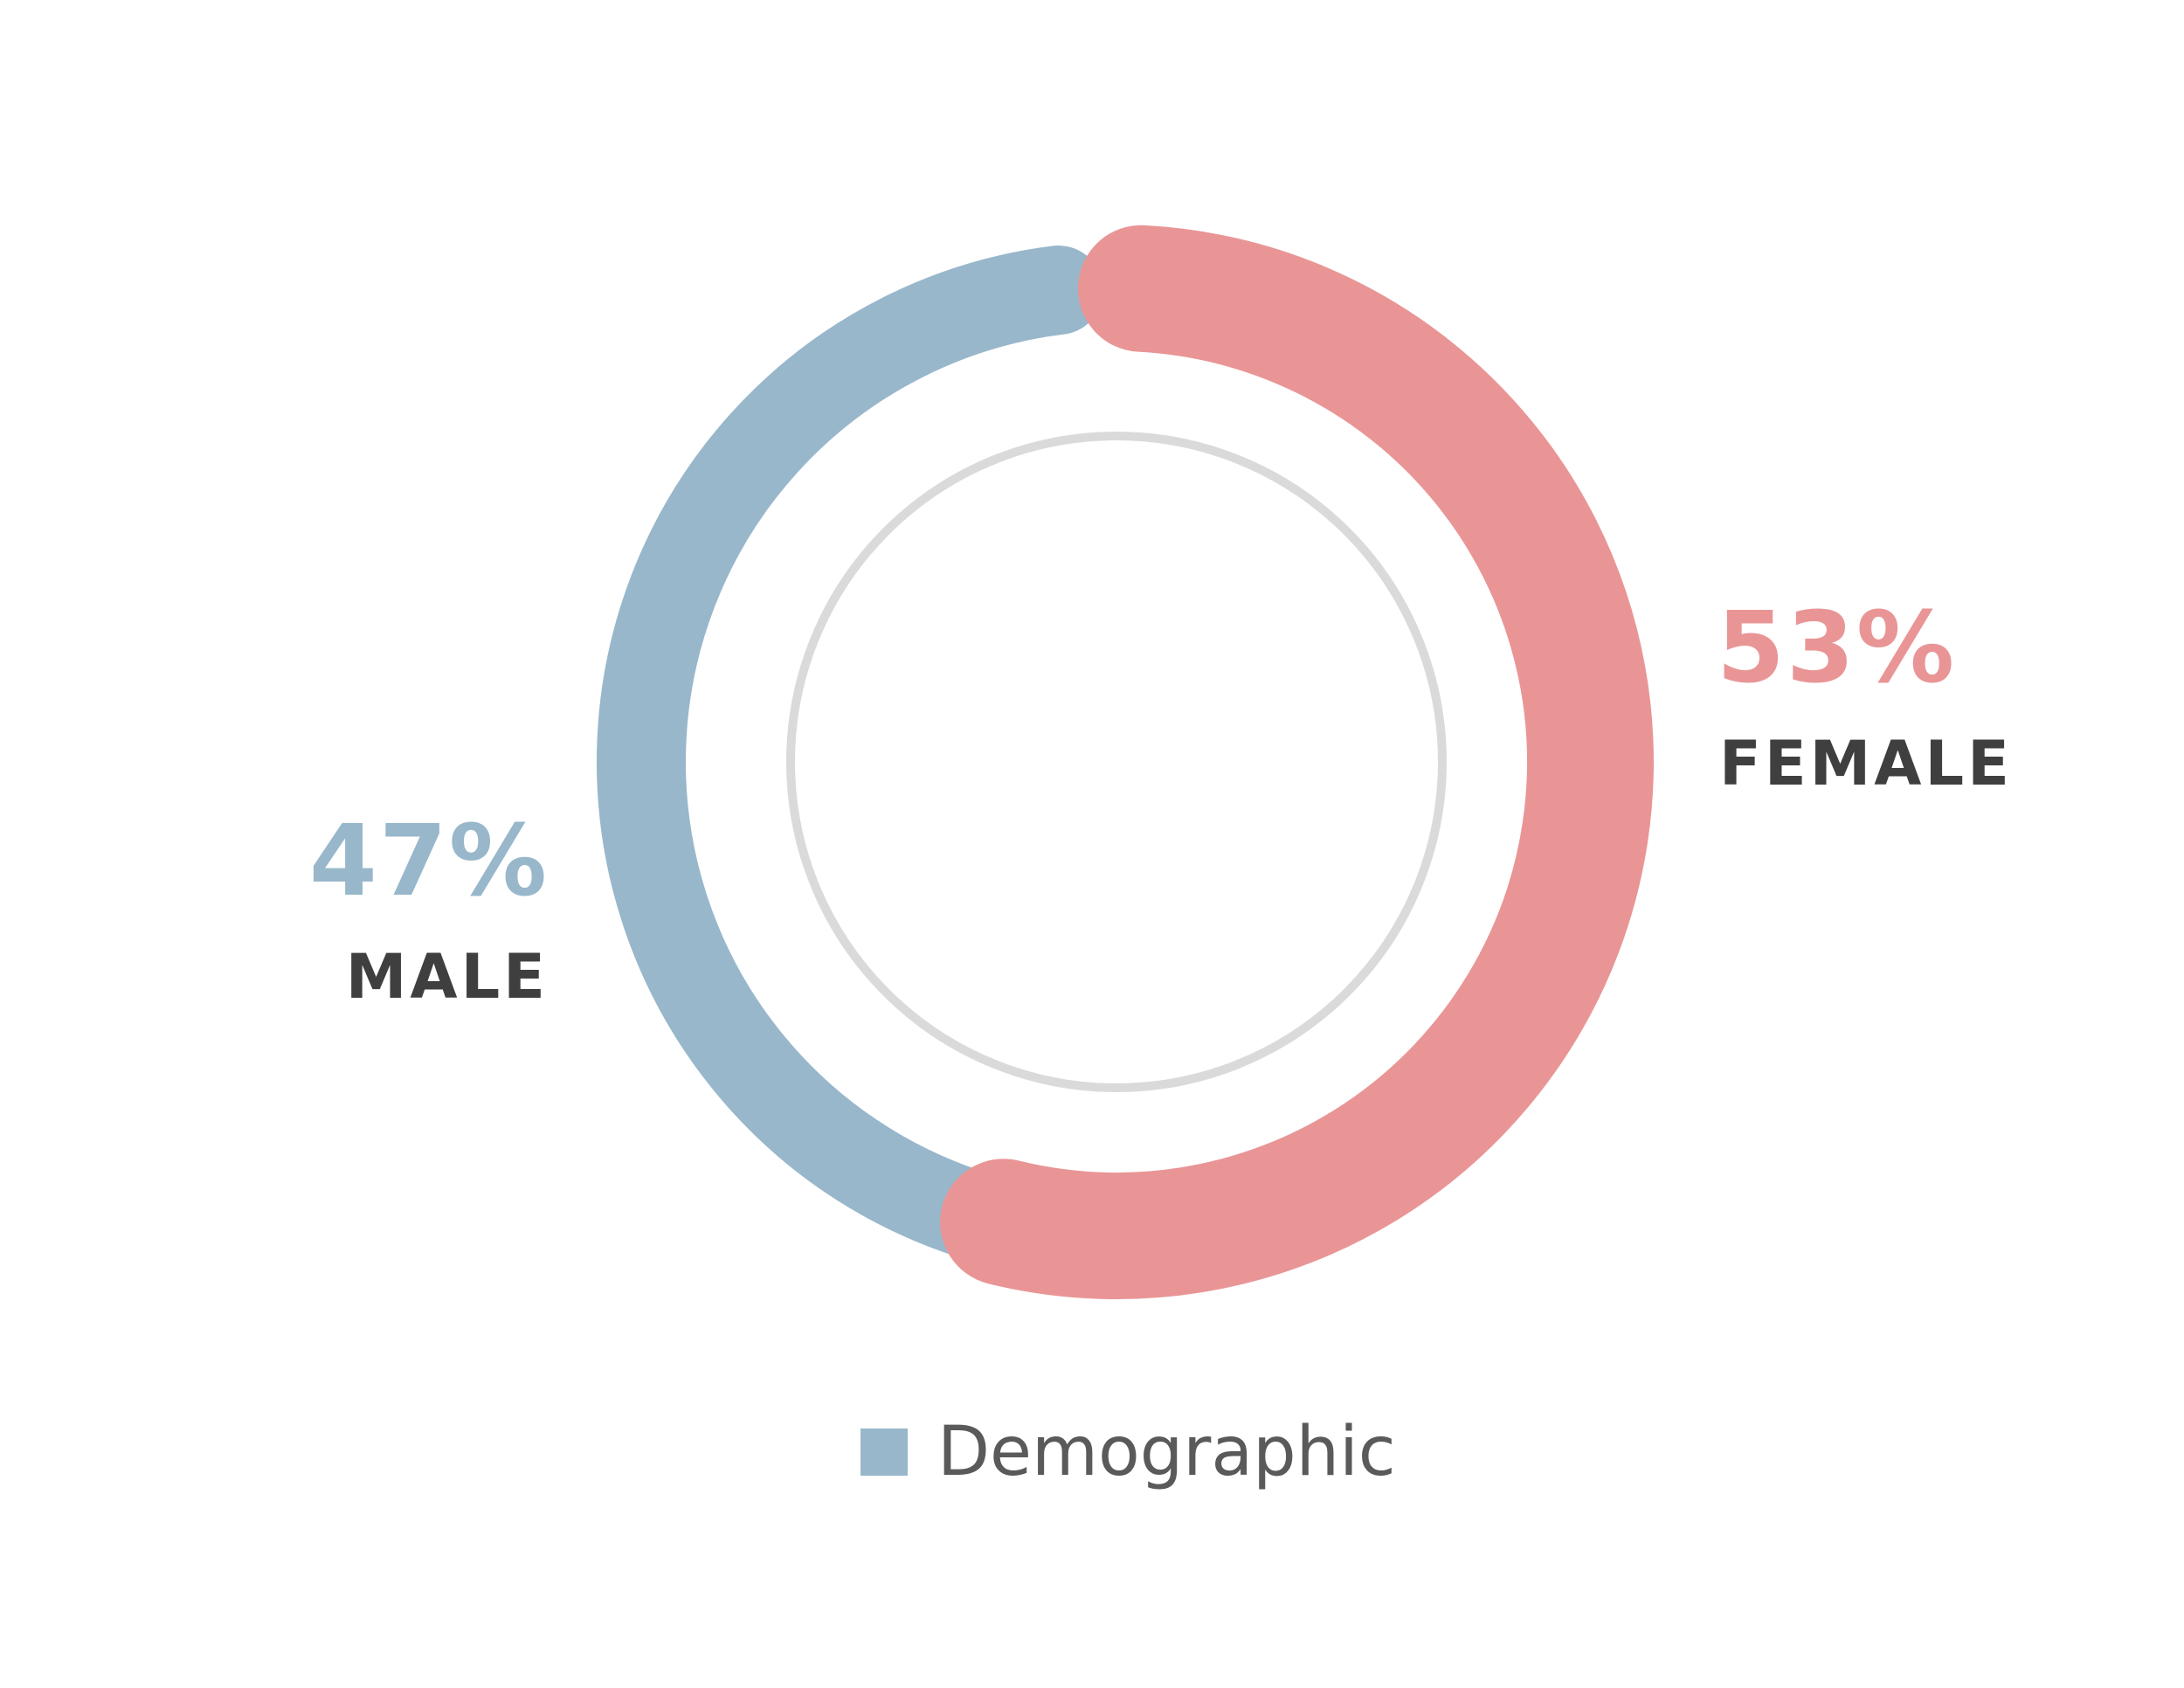  I want to click on male-percent-label: 47%, so click(429, 861).